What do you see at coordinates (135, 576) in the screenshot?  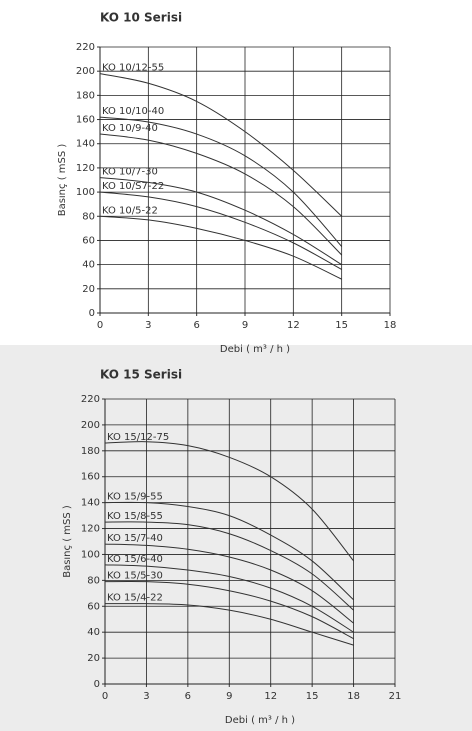 I see `series-label: KO 15/5-30` at bounding box center [135, 576].